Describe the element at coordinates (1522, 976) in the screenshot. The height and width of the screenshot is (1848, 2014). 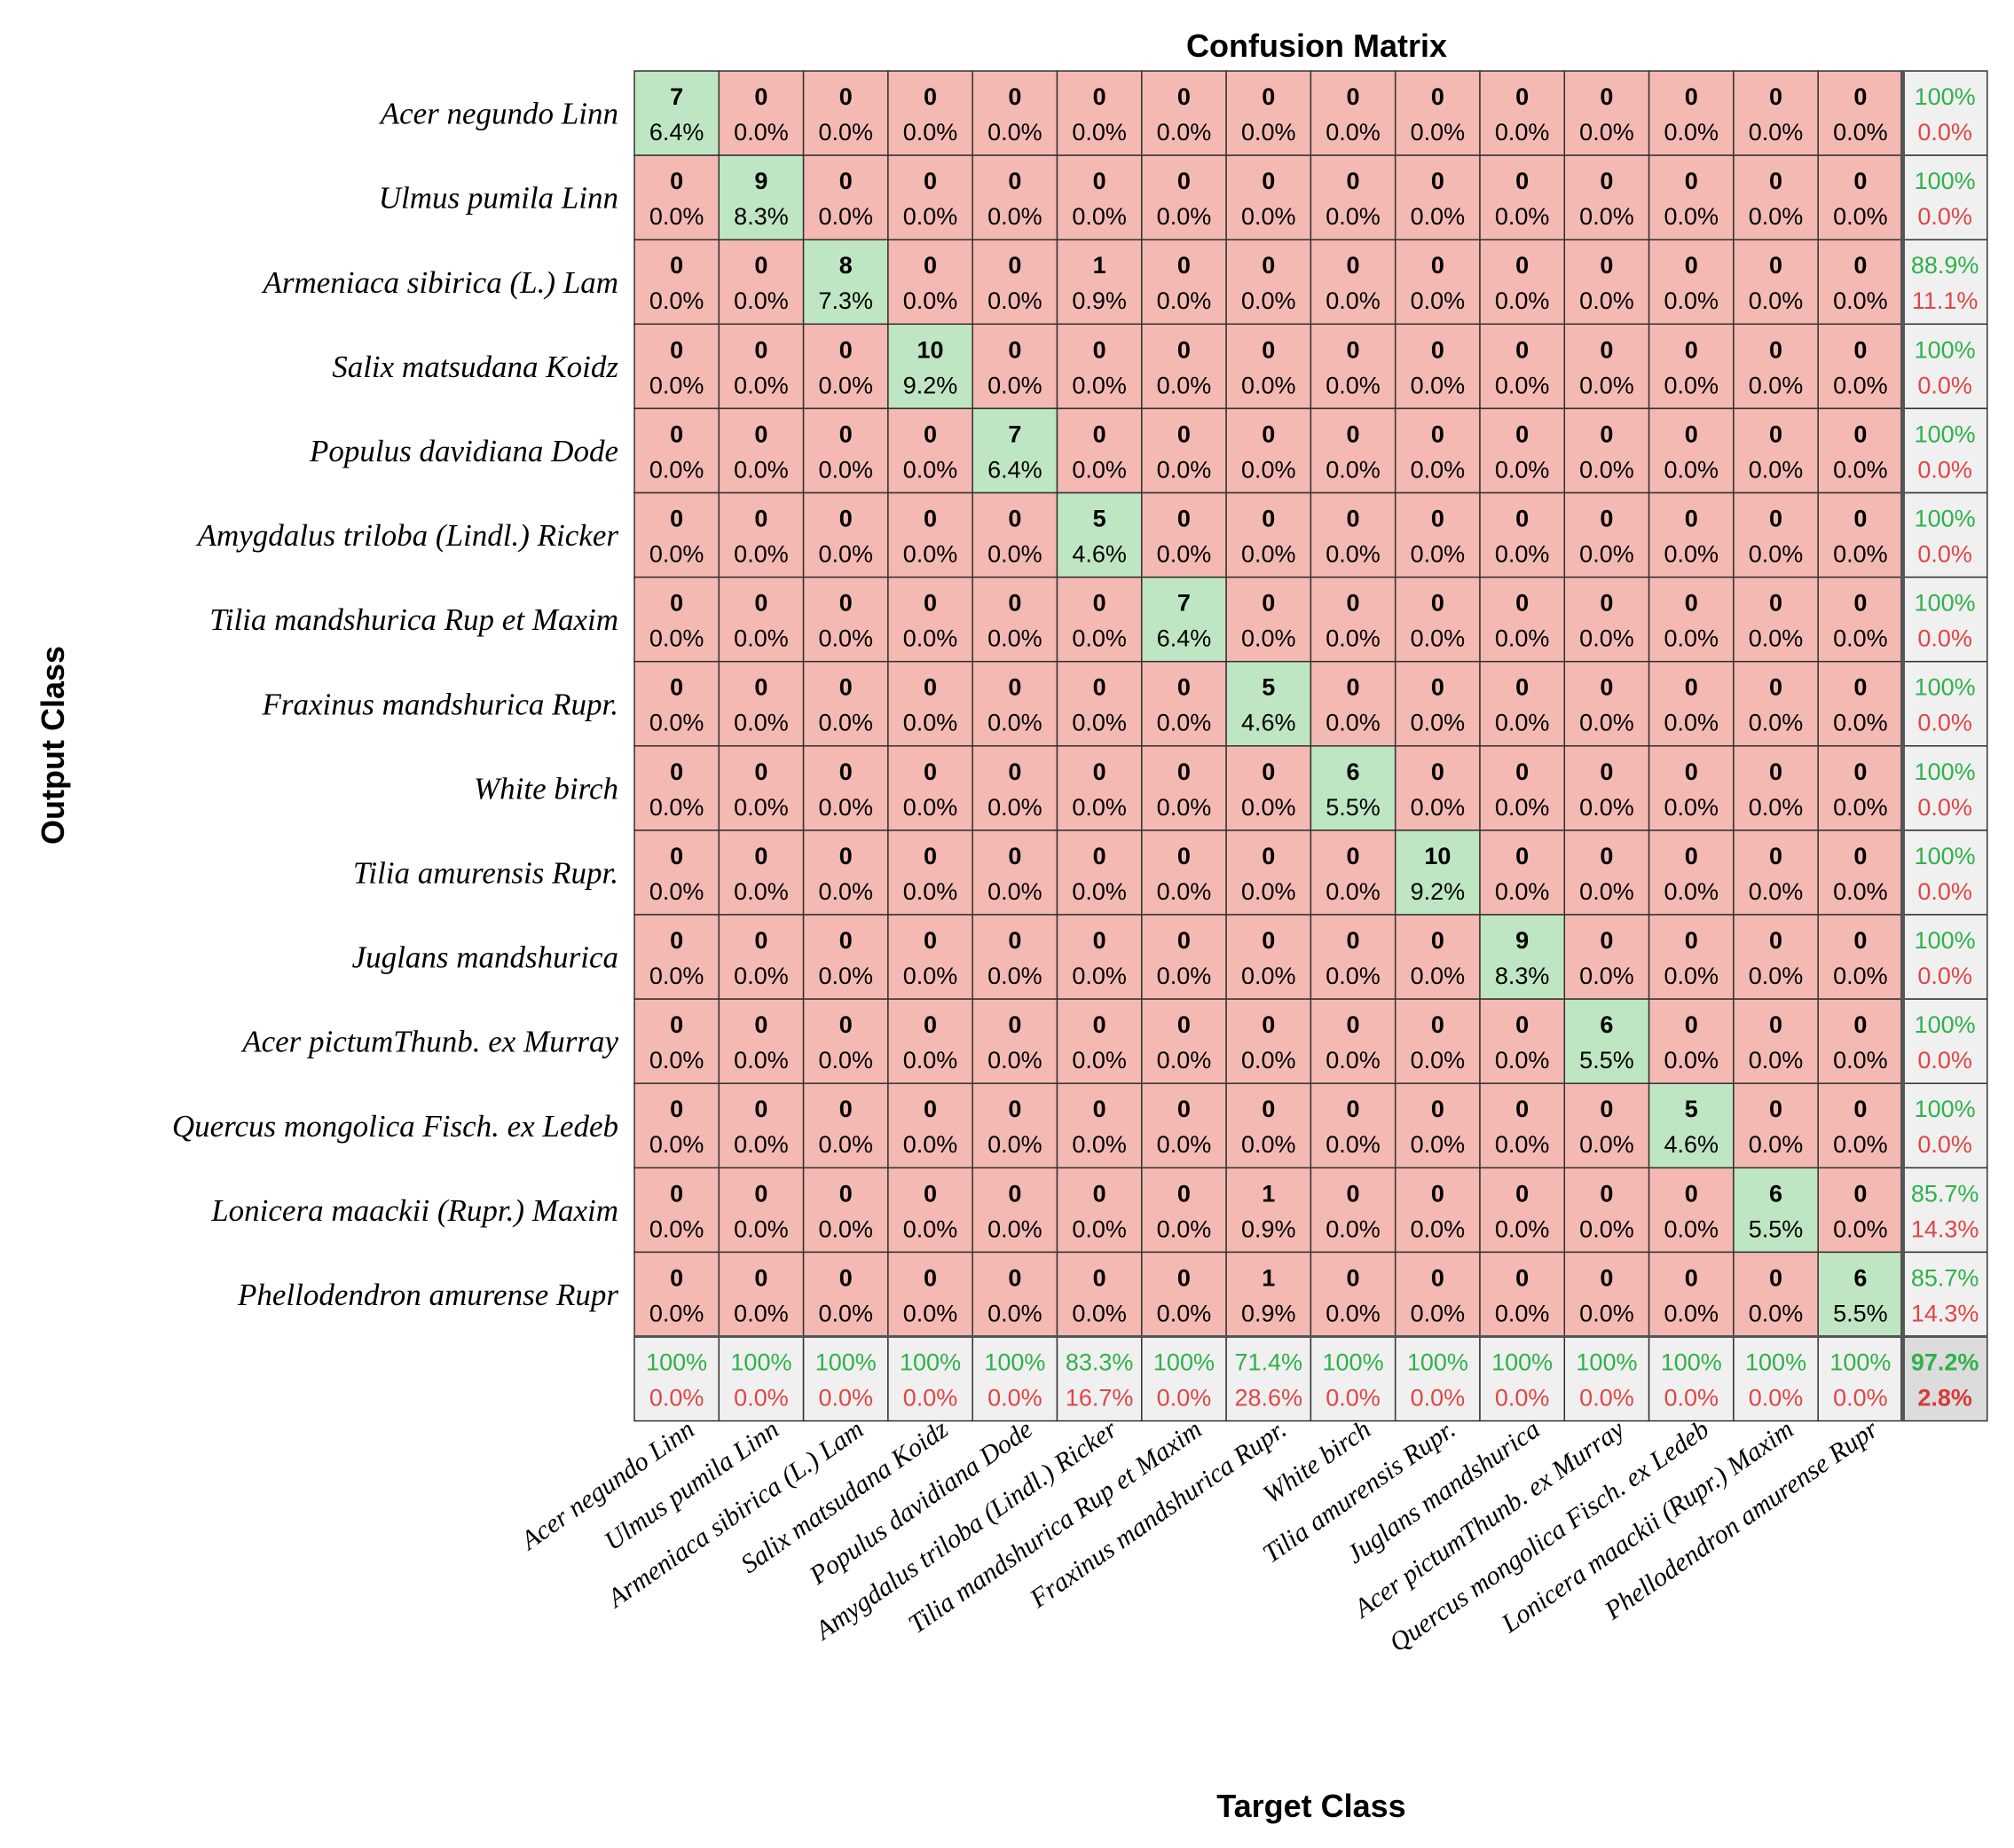
I see `cell-percent: 8.3%` at that location.